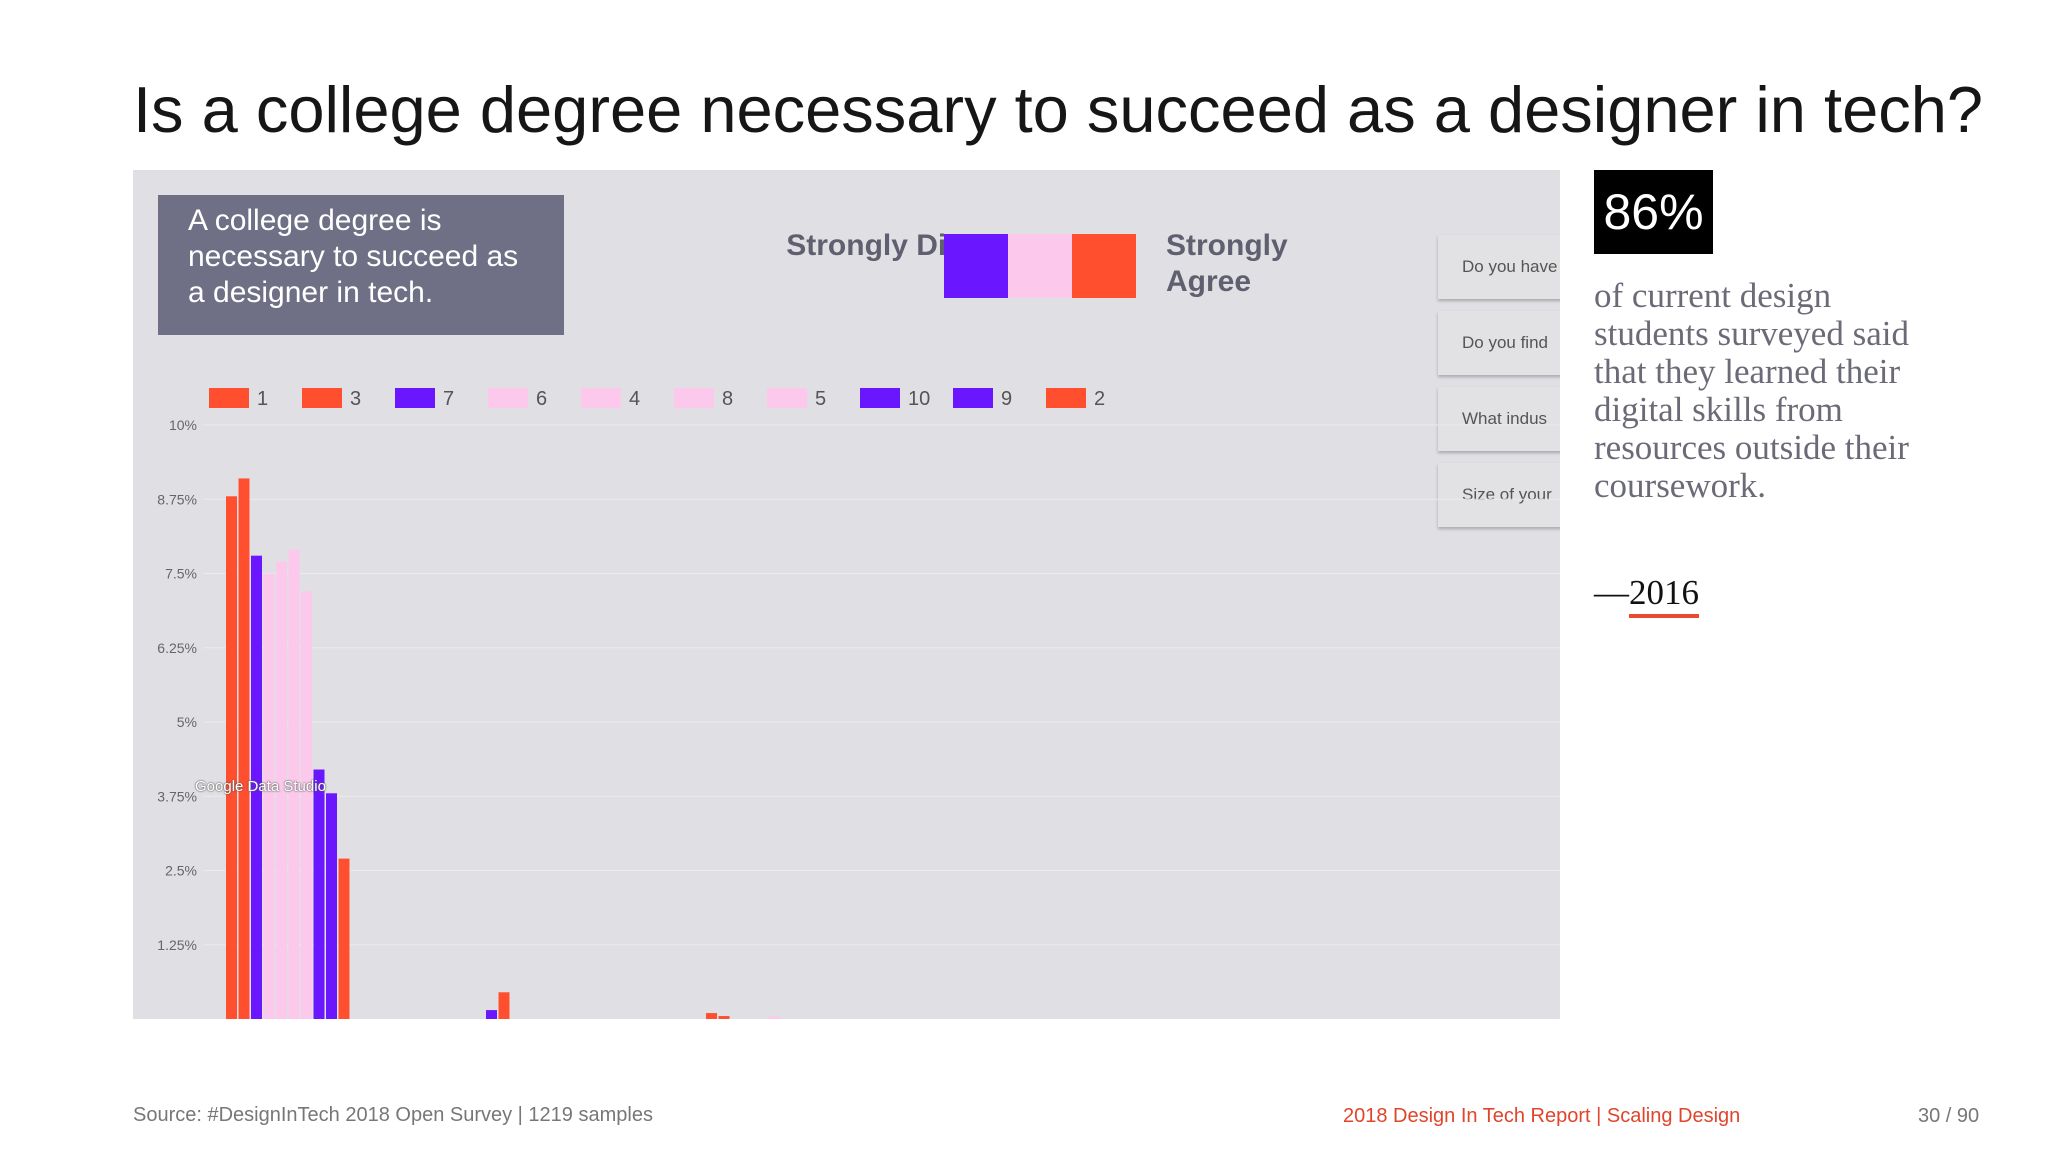  Describe the element at coordinates (1006, 399) in the screenshot. I see `legend-label-9: 9` at that location.